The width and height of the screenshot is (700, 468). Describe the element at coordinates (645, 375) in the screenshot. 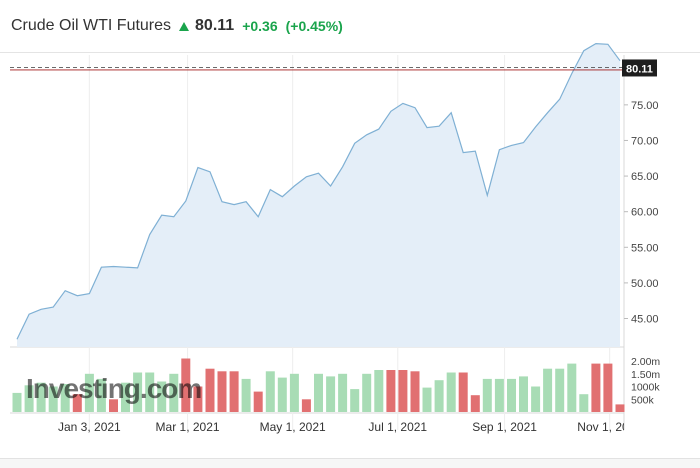

I see `volume-tick-label: 1.50m` at that location.